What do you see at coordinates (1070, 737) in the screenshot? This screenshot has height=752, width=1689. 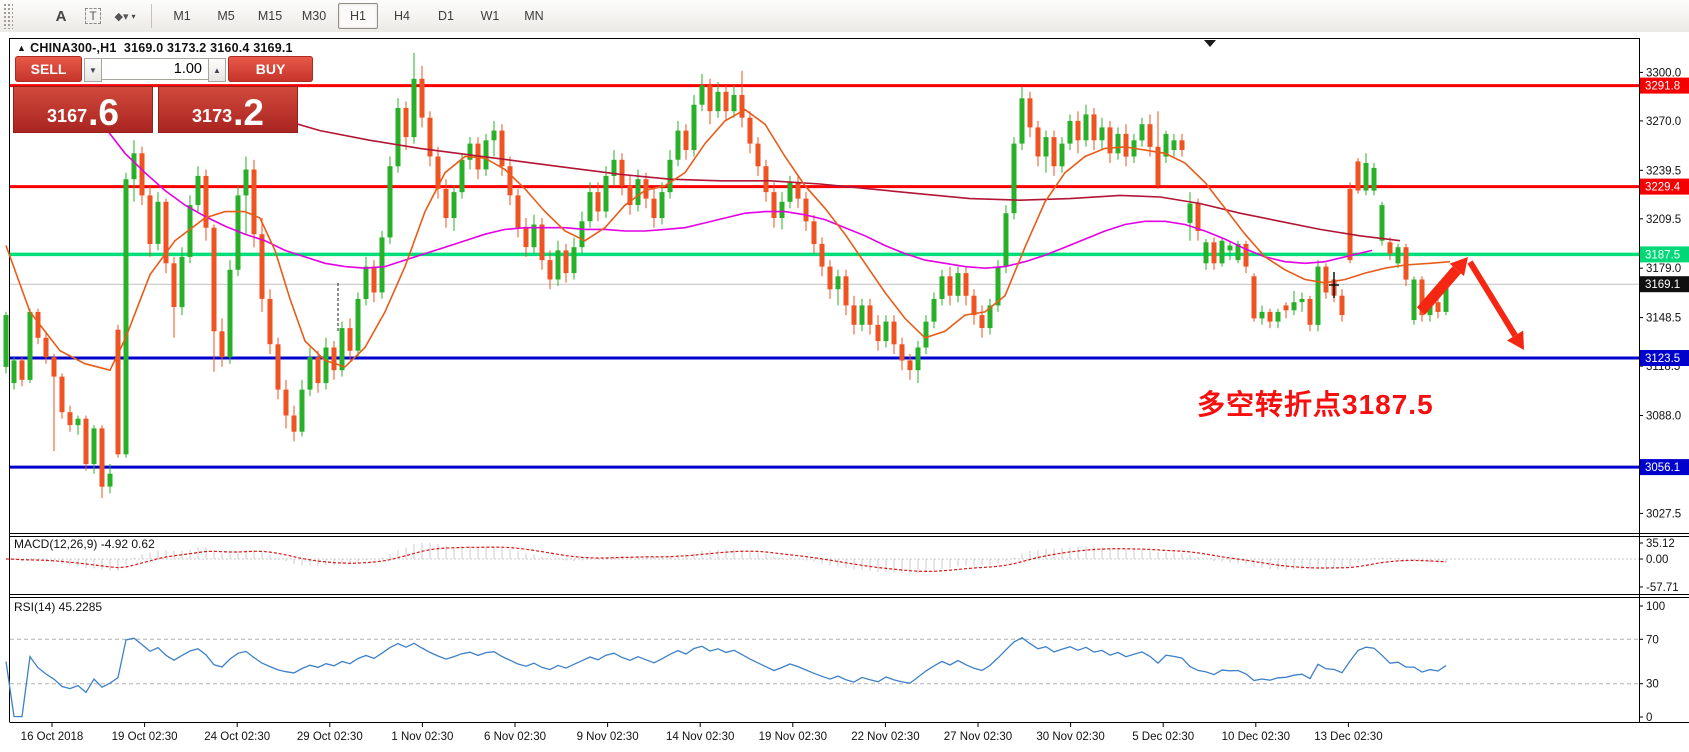 I see `svg-text: 30 Nov 02:30` at bounding box center [1070, 737].